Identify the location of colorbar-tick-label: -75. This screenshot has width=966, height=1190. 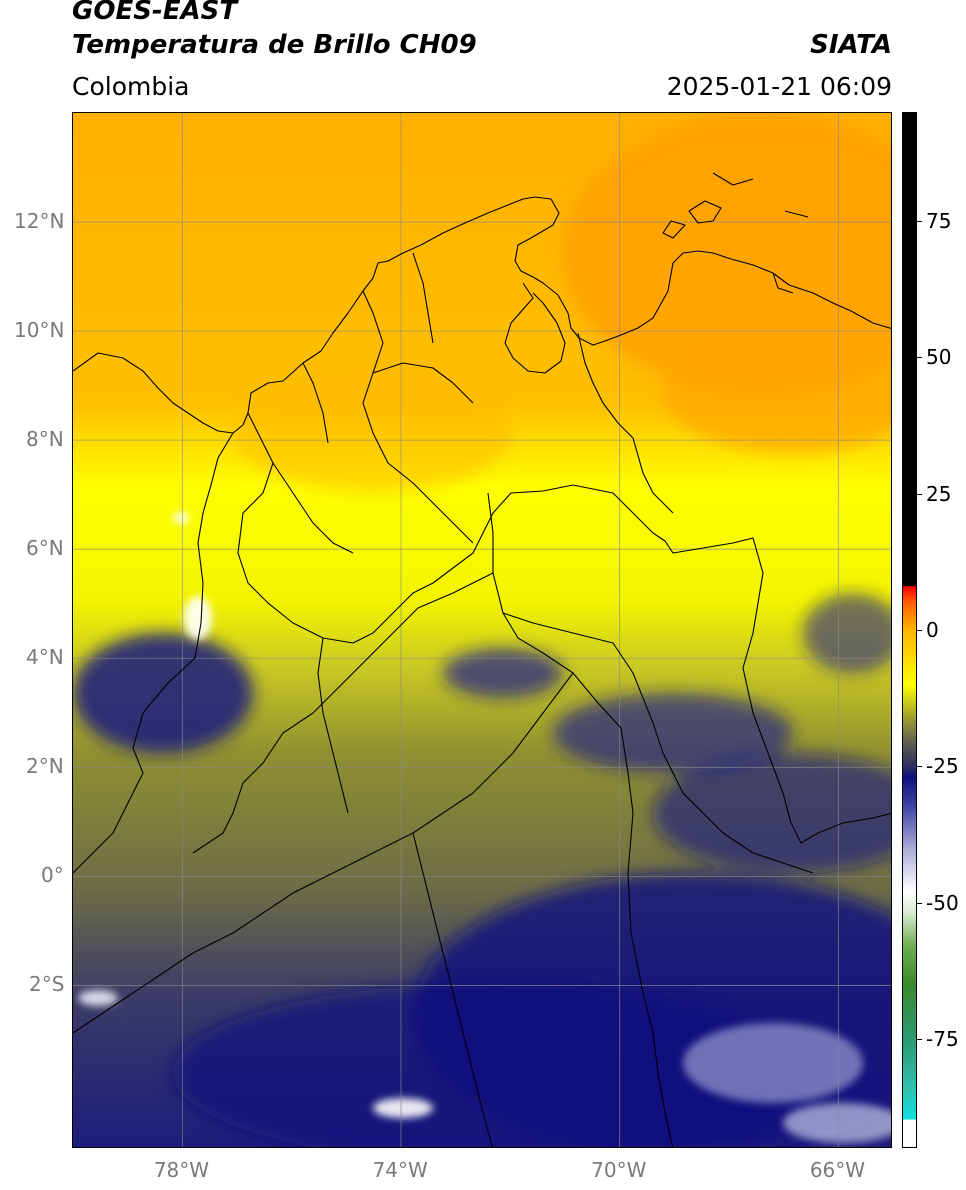
(942, 1038).